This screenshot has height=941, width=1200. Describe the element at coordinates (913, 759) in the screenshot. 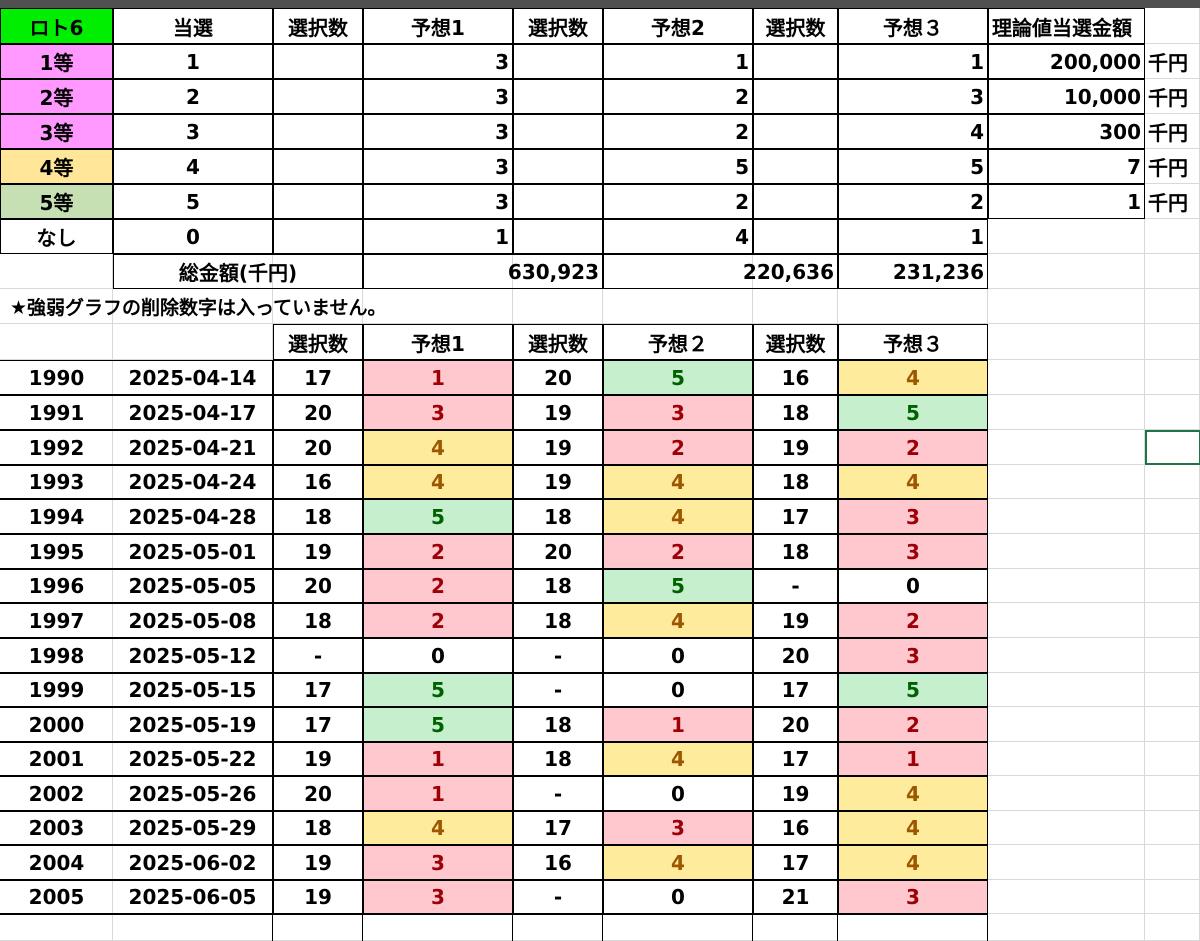

I see `prediction3-value: 1` at that location.